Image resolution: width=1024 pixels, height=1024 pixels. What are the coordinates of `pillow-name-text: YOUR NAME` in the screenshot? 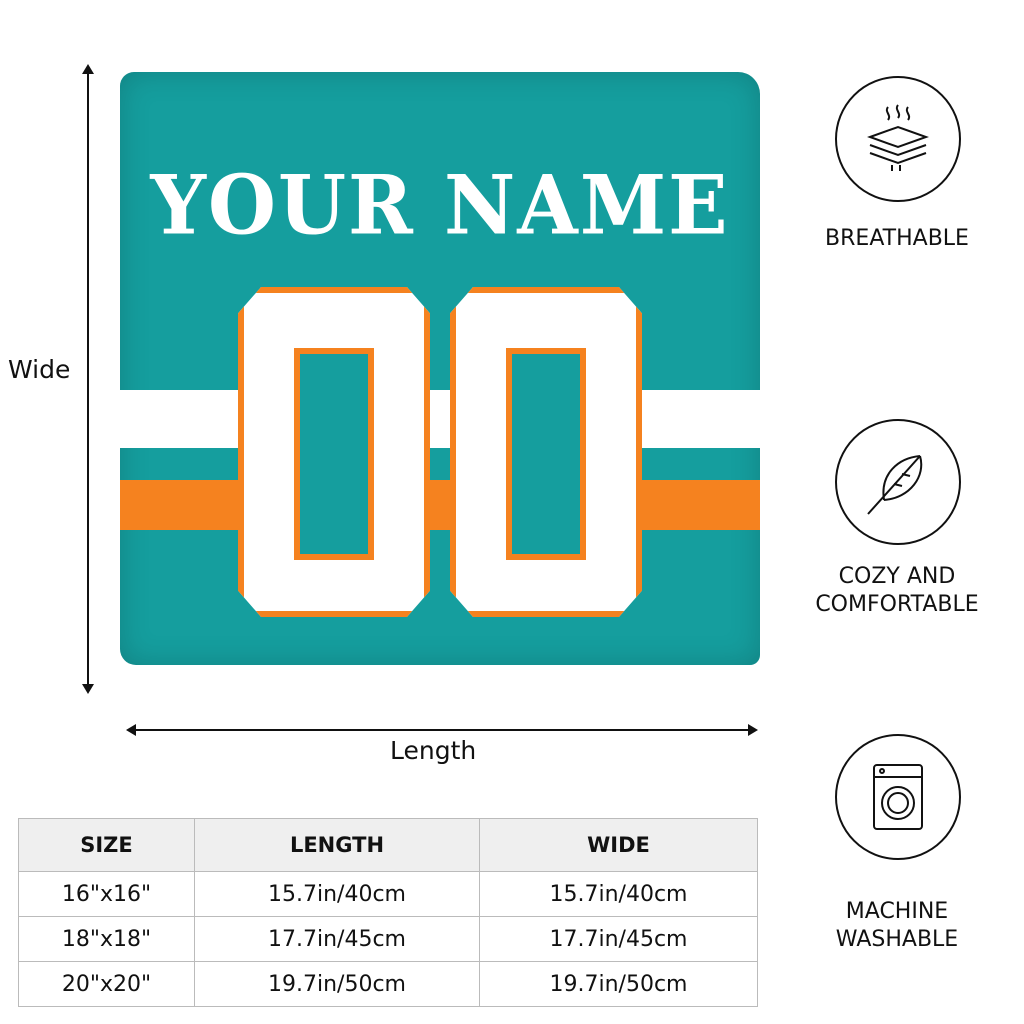 It's located at (440, 205).